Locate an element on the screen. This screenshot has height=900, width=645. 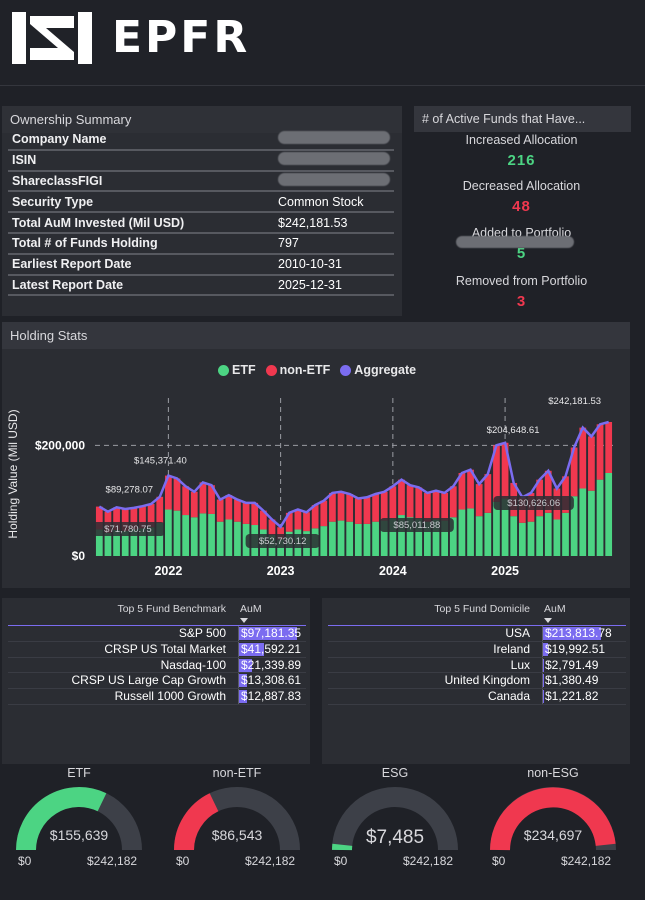
column-header-name: Top 5 Fund Domicile is located at coordinates (482, 609).